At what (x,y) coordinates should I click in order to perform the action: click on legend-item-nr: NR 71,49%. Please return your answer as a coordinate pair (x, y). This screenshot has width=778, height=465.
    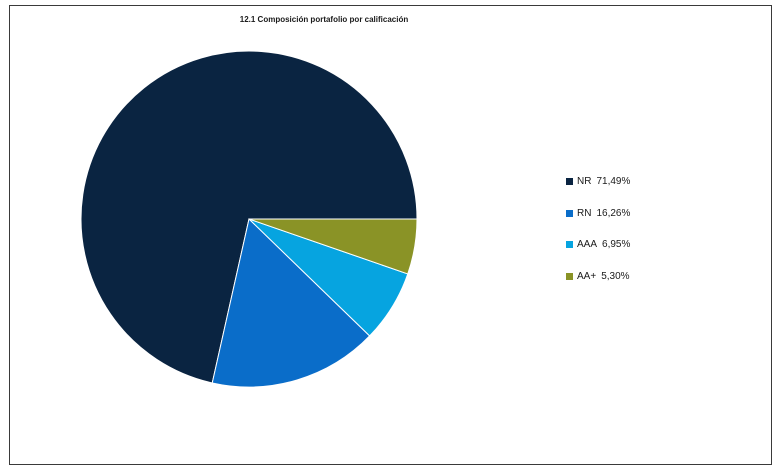
    Looking at the image, I should click on (598, 182).